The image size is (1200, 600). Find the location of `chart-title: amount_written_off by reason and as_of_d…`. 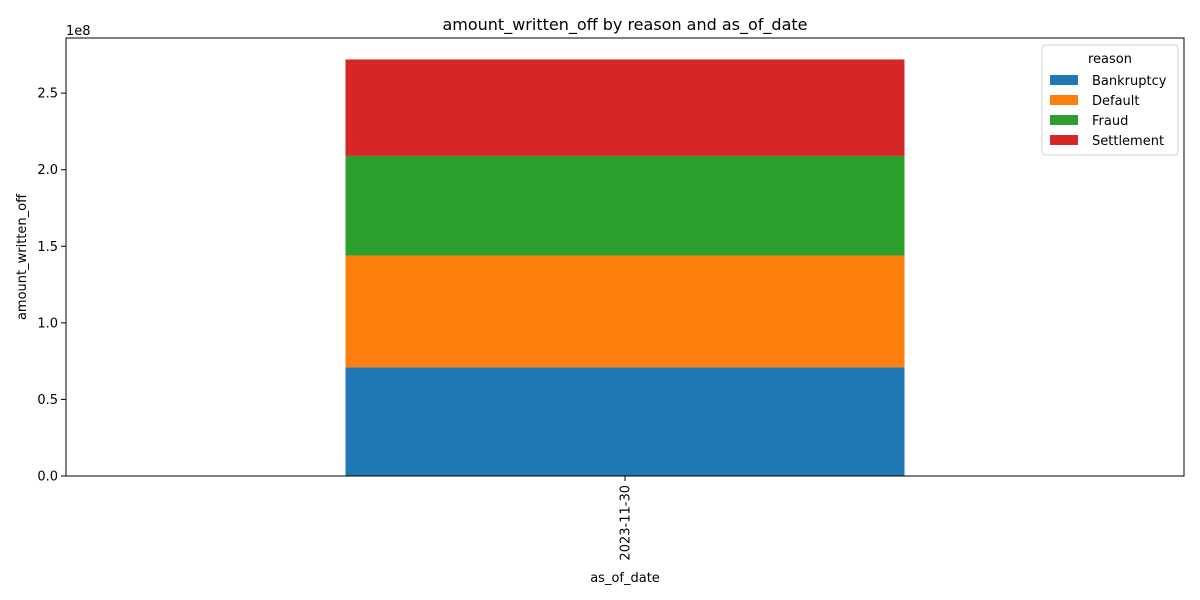

chart-title: amount_written_off by reason and as_of_d… is located at coordinates (624, 25).